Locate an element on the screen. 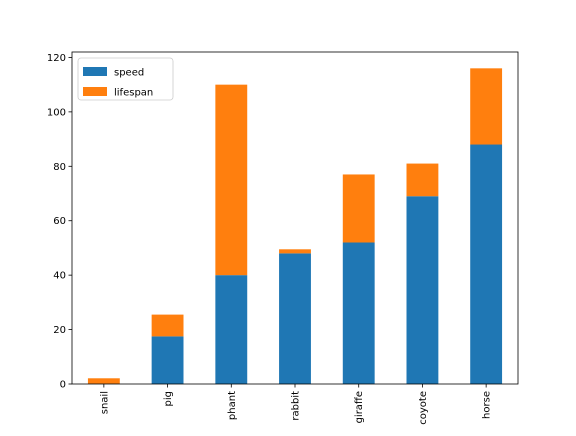 The width and height of the screenshot is (576, 436). y-tick-label: 0 is located at coordinates (63, 385).